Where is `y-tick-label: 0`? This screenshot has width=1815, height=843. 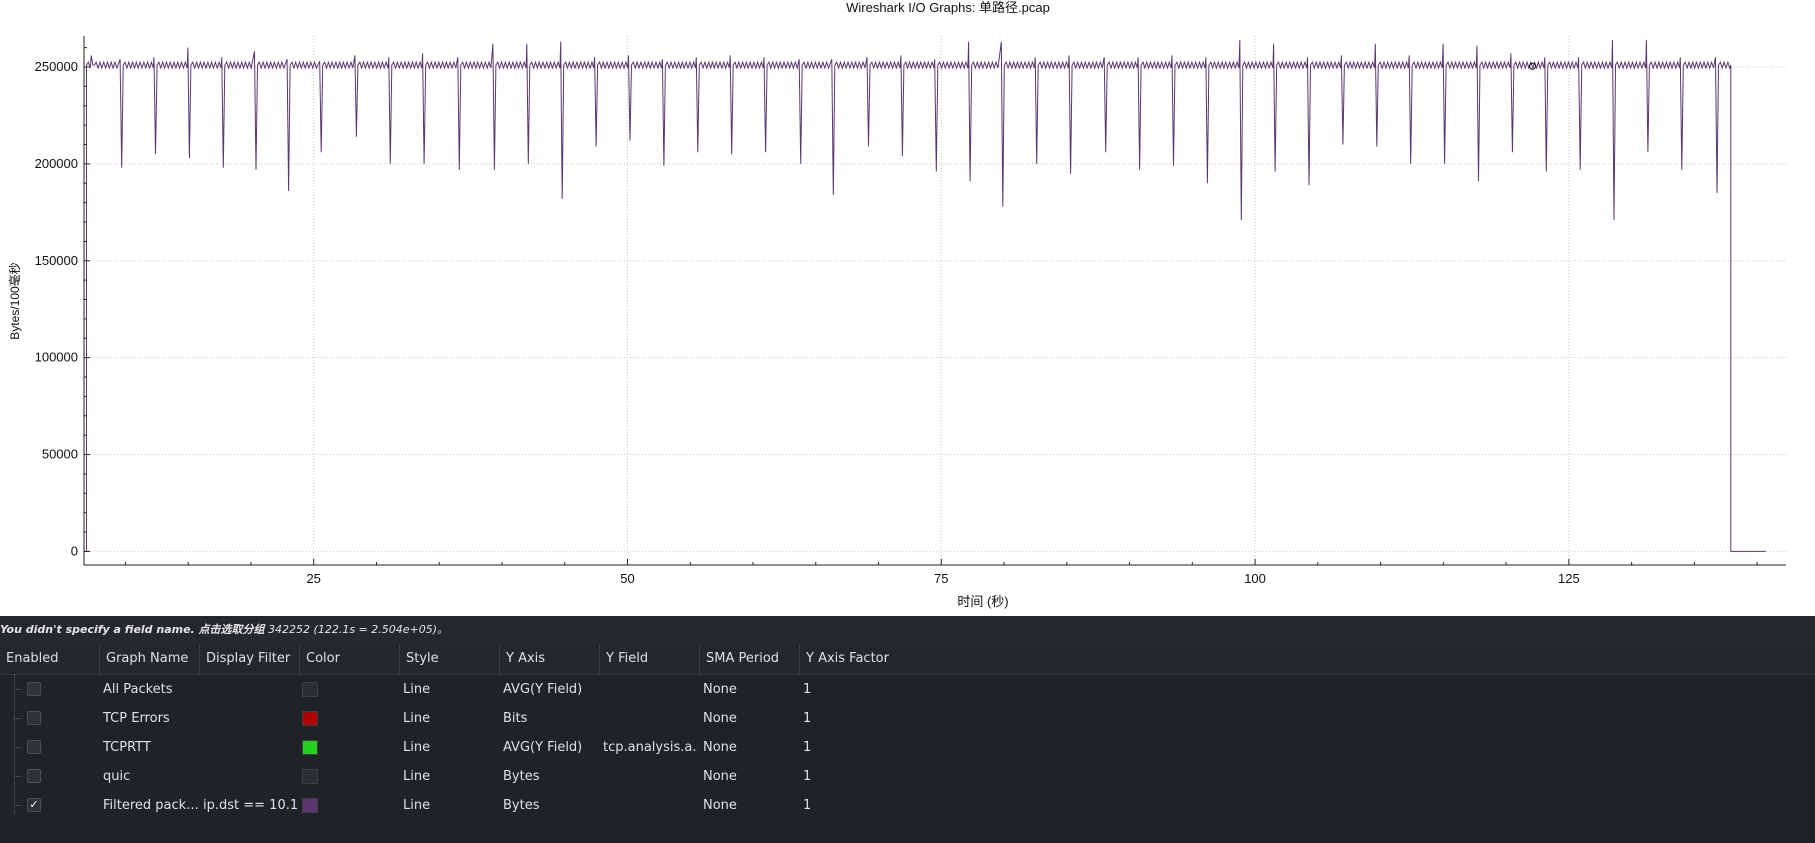
y-tick-label: 0 is located at coordinates (74, 550).